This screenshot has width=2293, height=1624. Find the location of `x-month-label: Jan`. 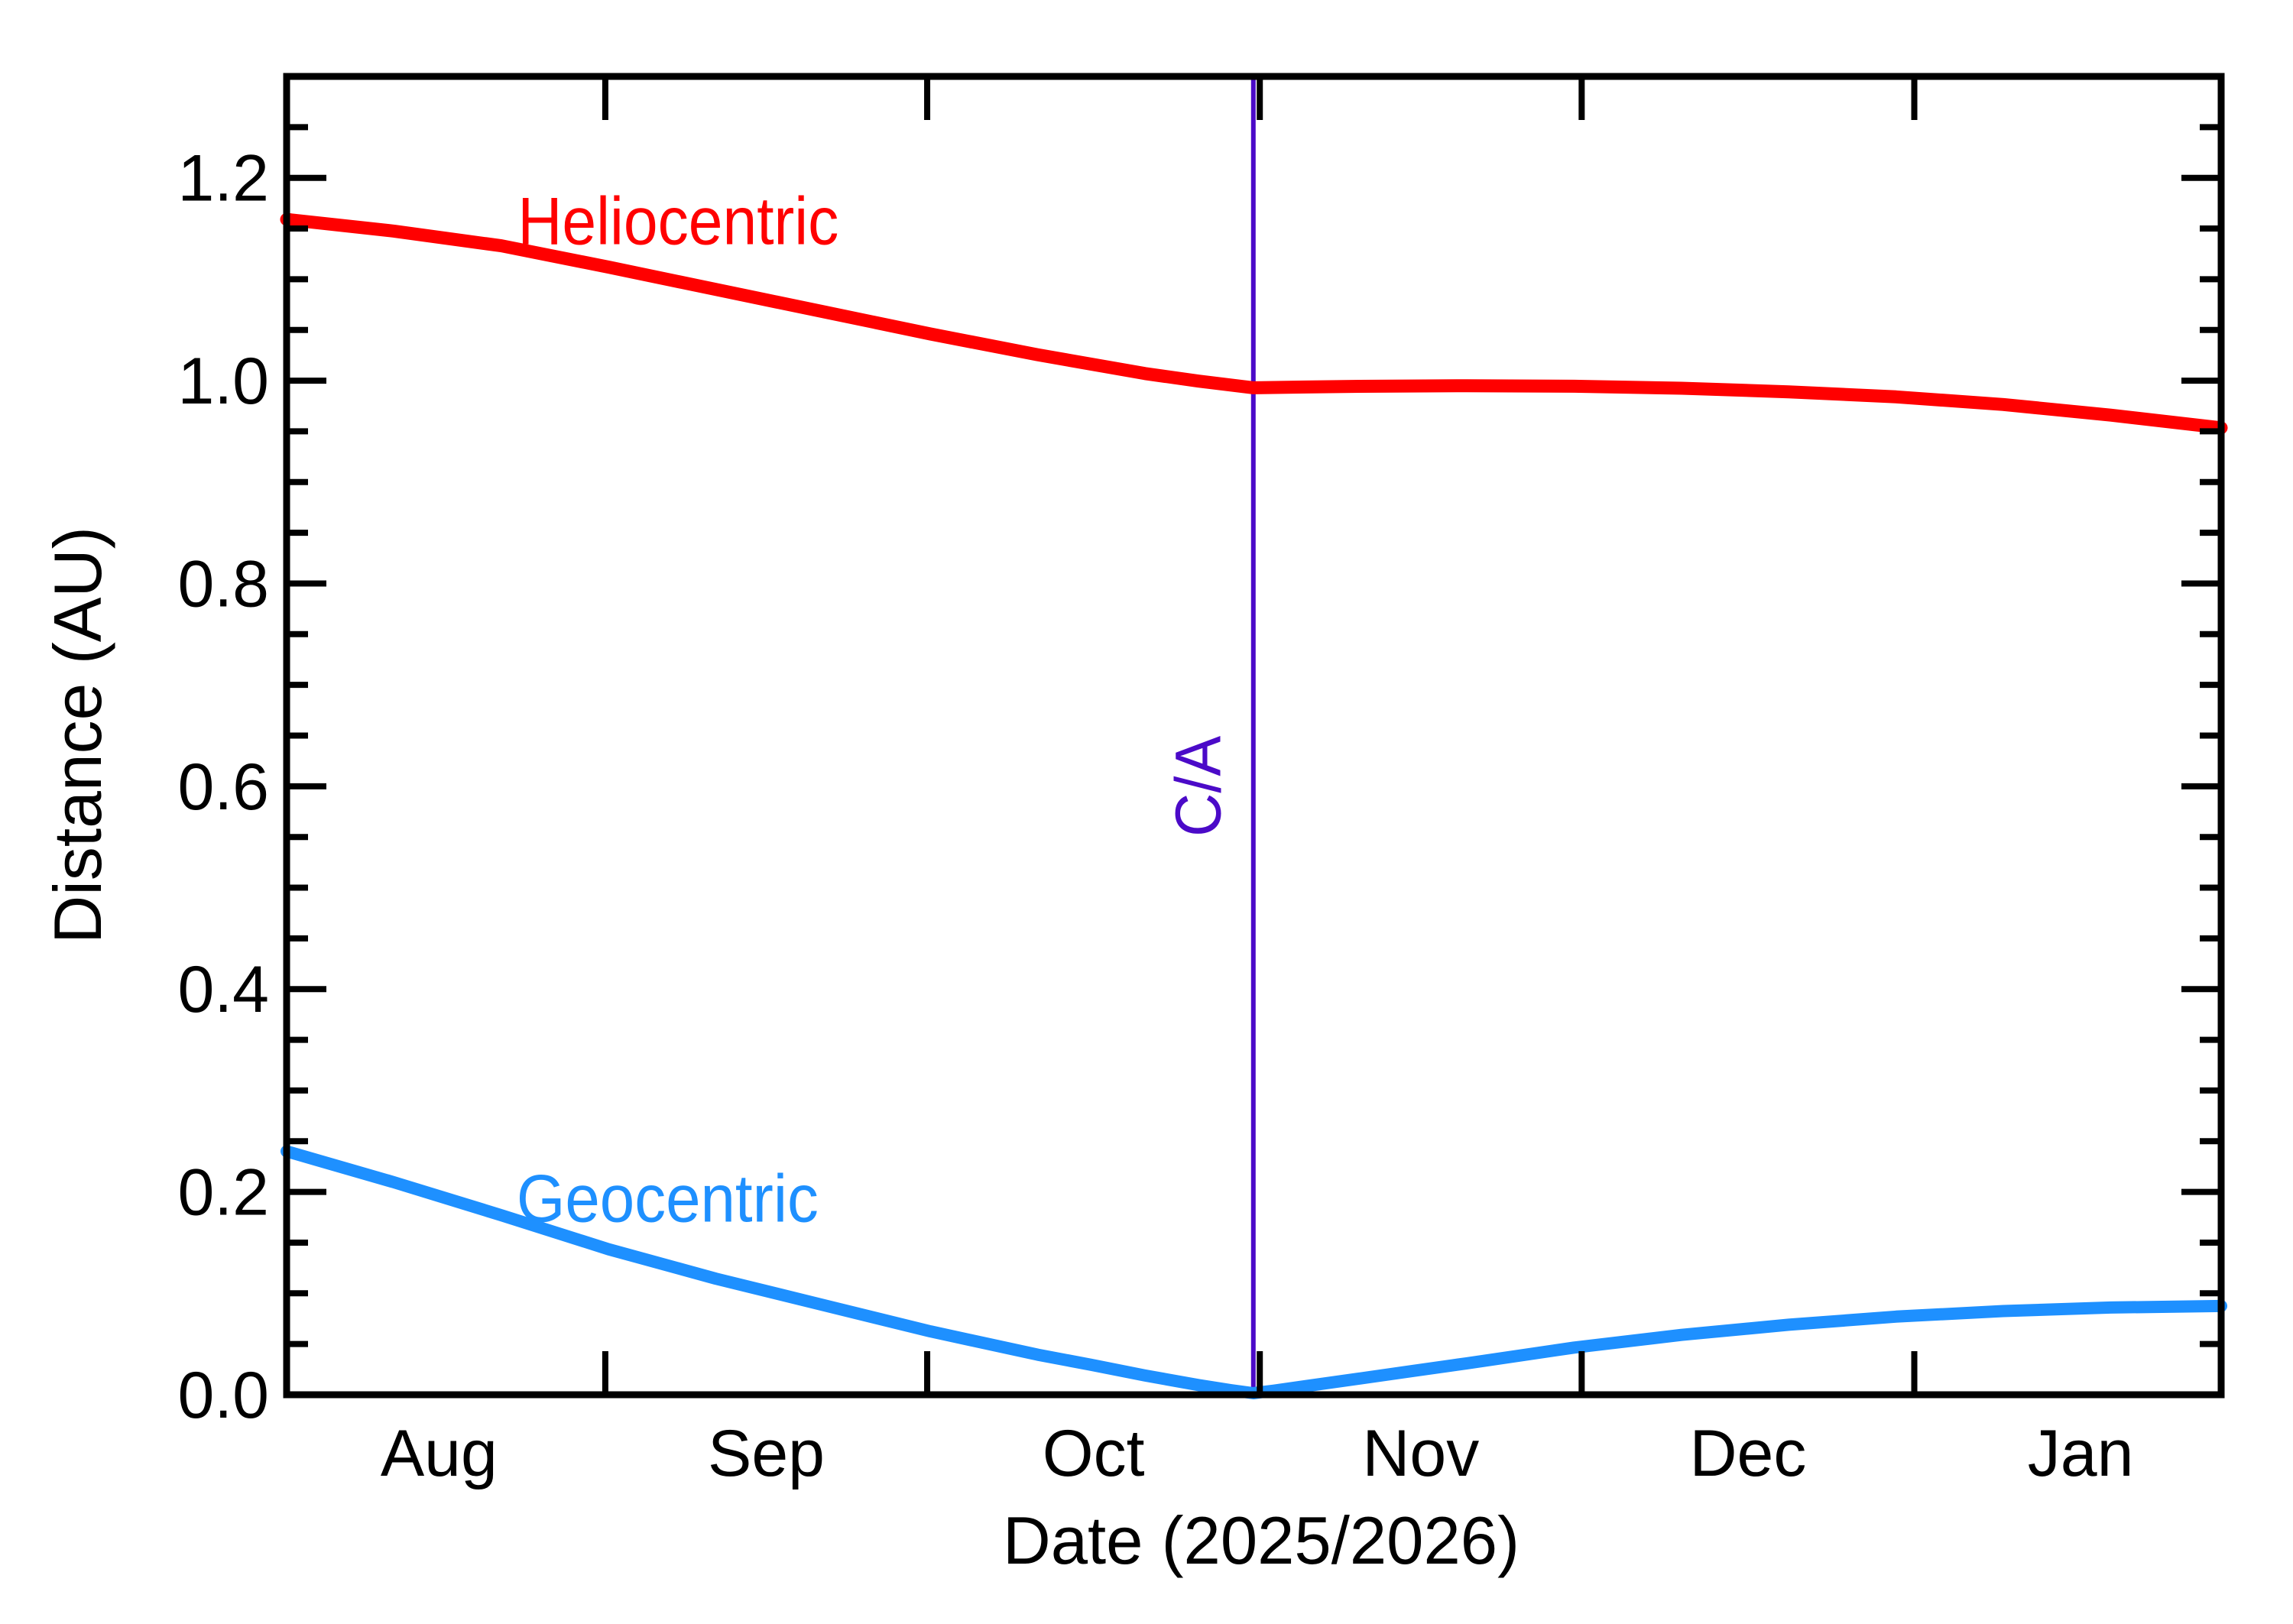

x-month-label: Jan is located at coordinates (2081, 1453).